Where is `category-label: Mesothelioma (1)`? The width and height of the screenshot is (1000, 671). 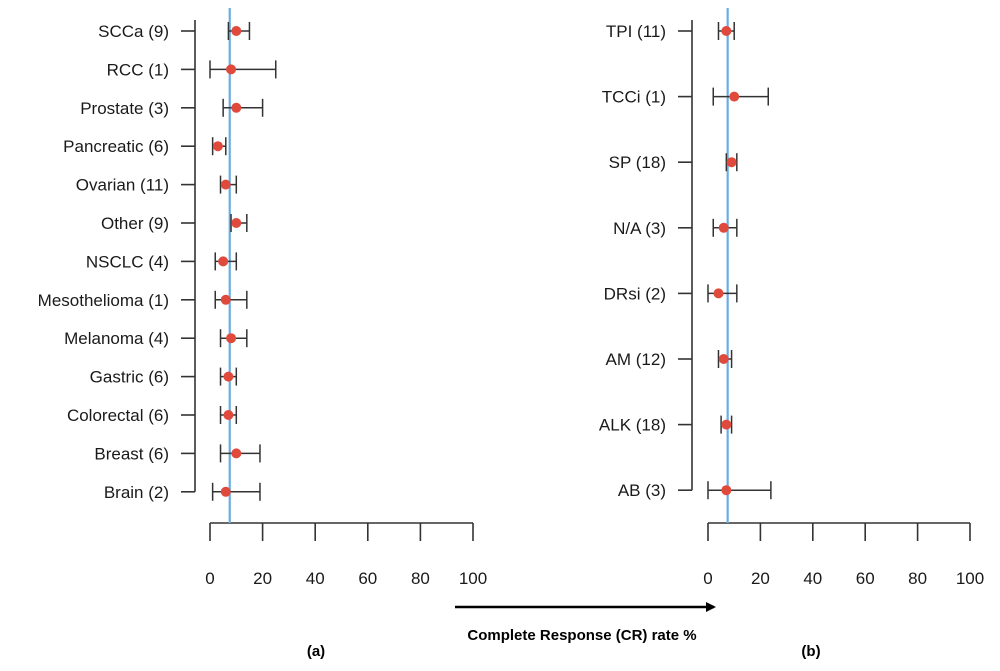 category-label: Mesothelioma (1) is located at coordinates (103, 300).